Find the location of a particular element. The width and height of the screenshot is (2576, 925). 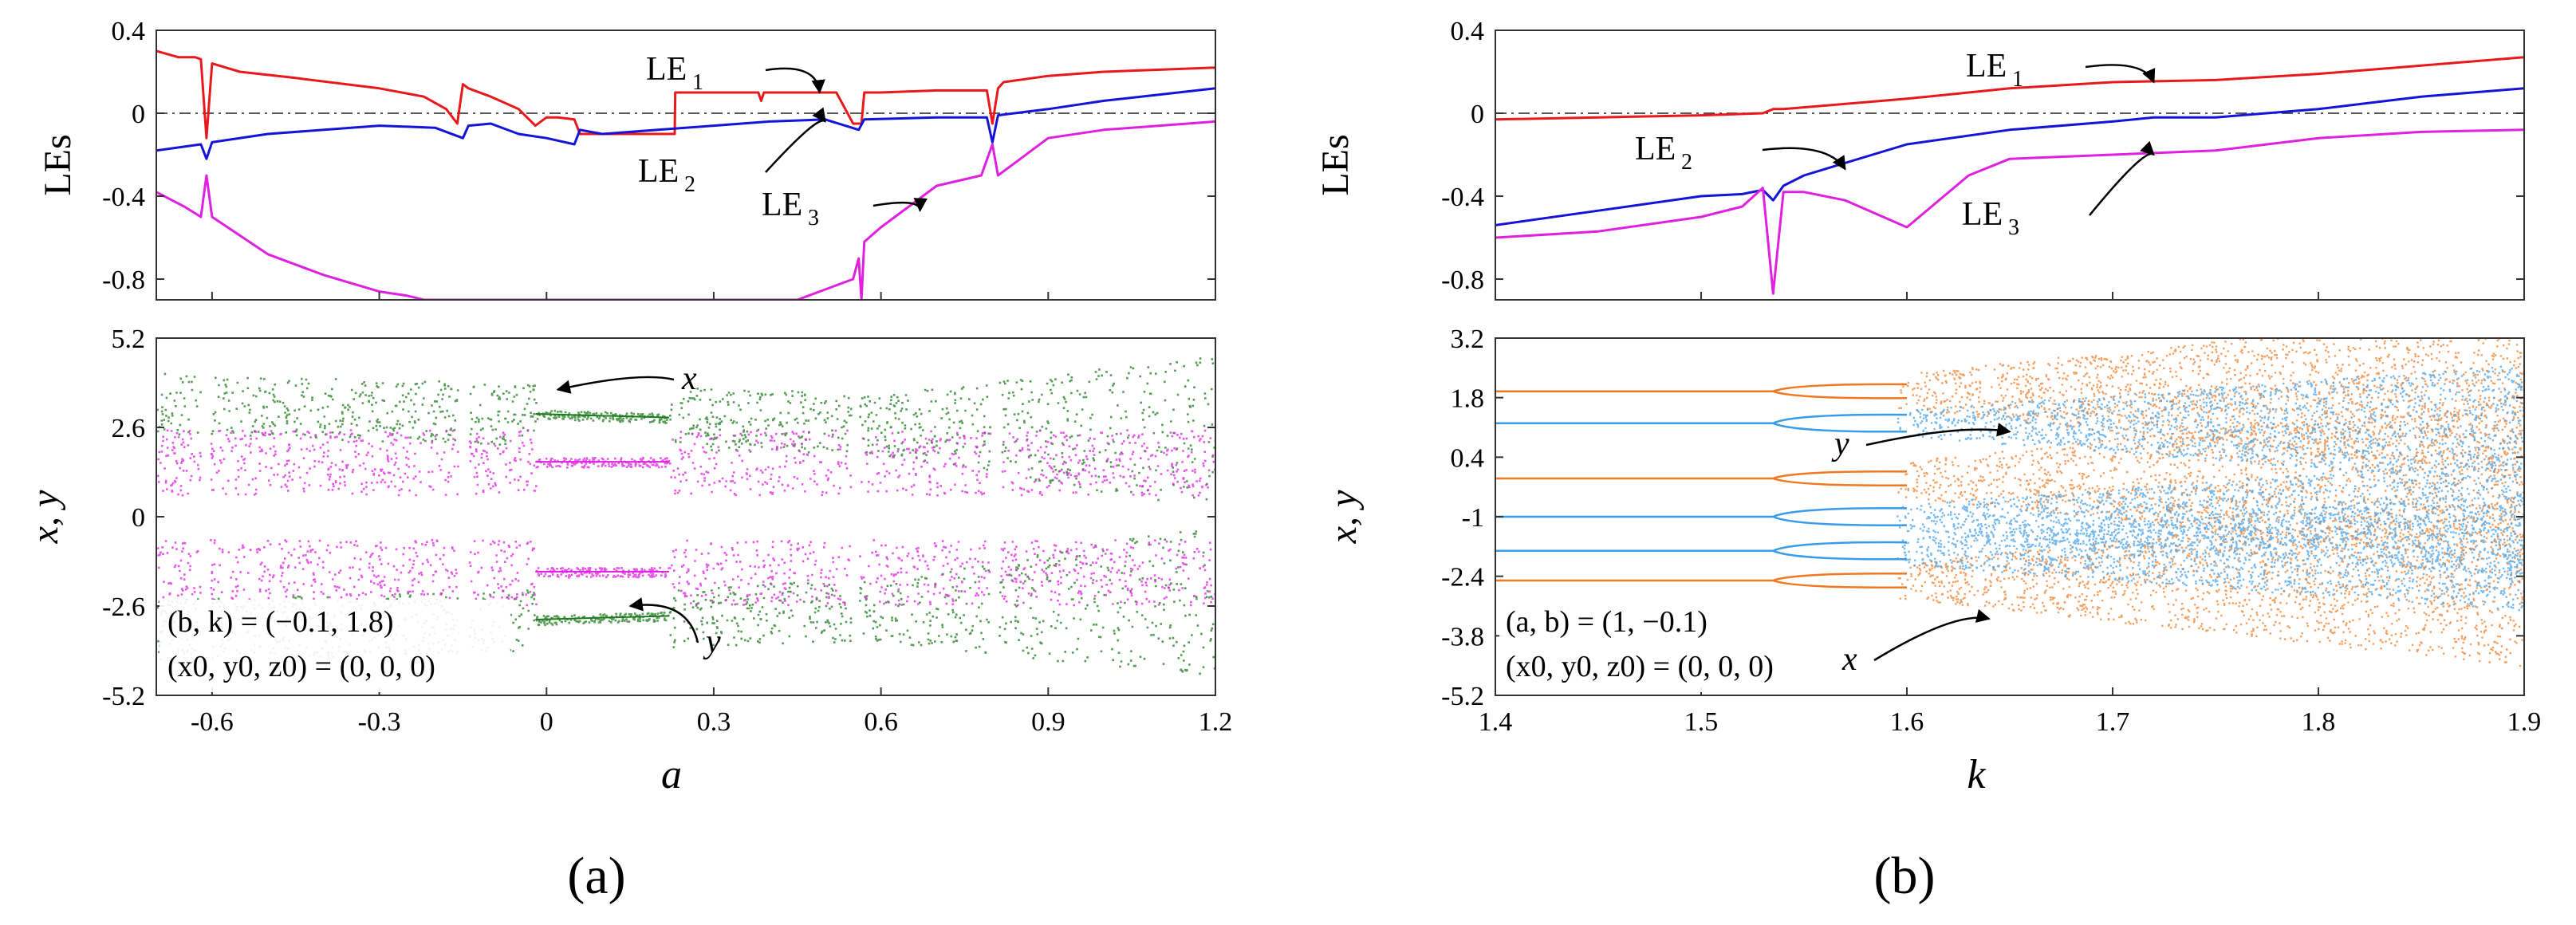

a-top-y-ticks: 0.4 0 -0.4 -0.8 is located at coordinates (658, 156).